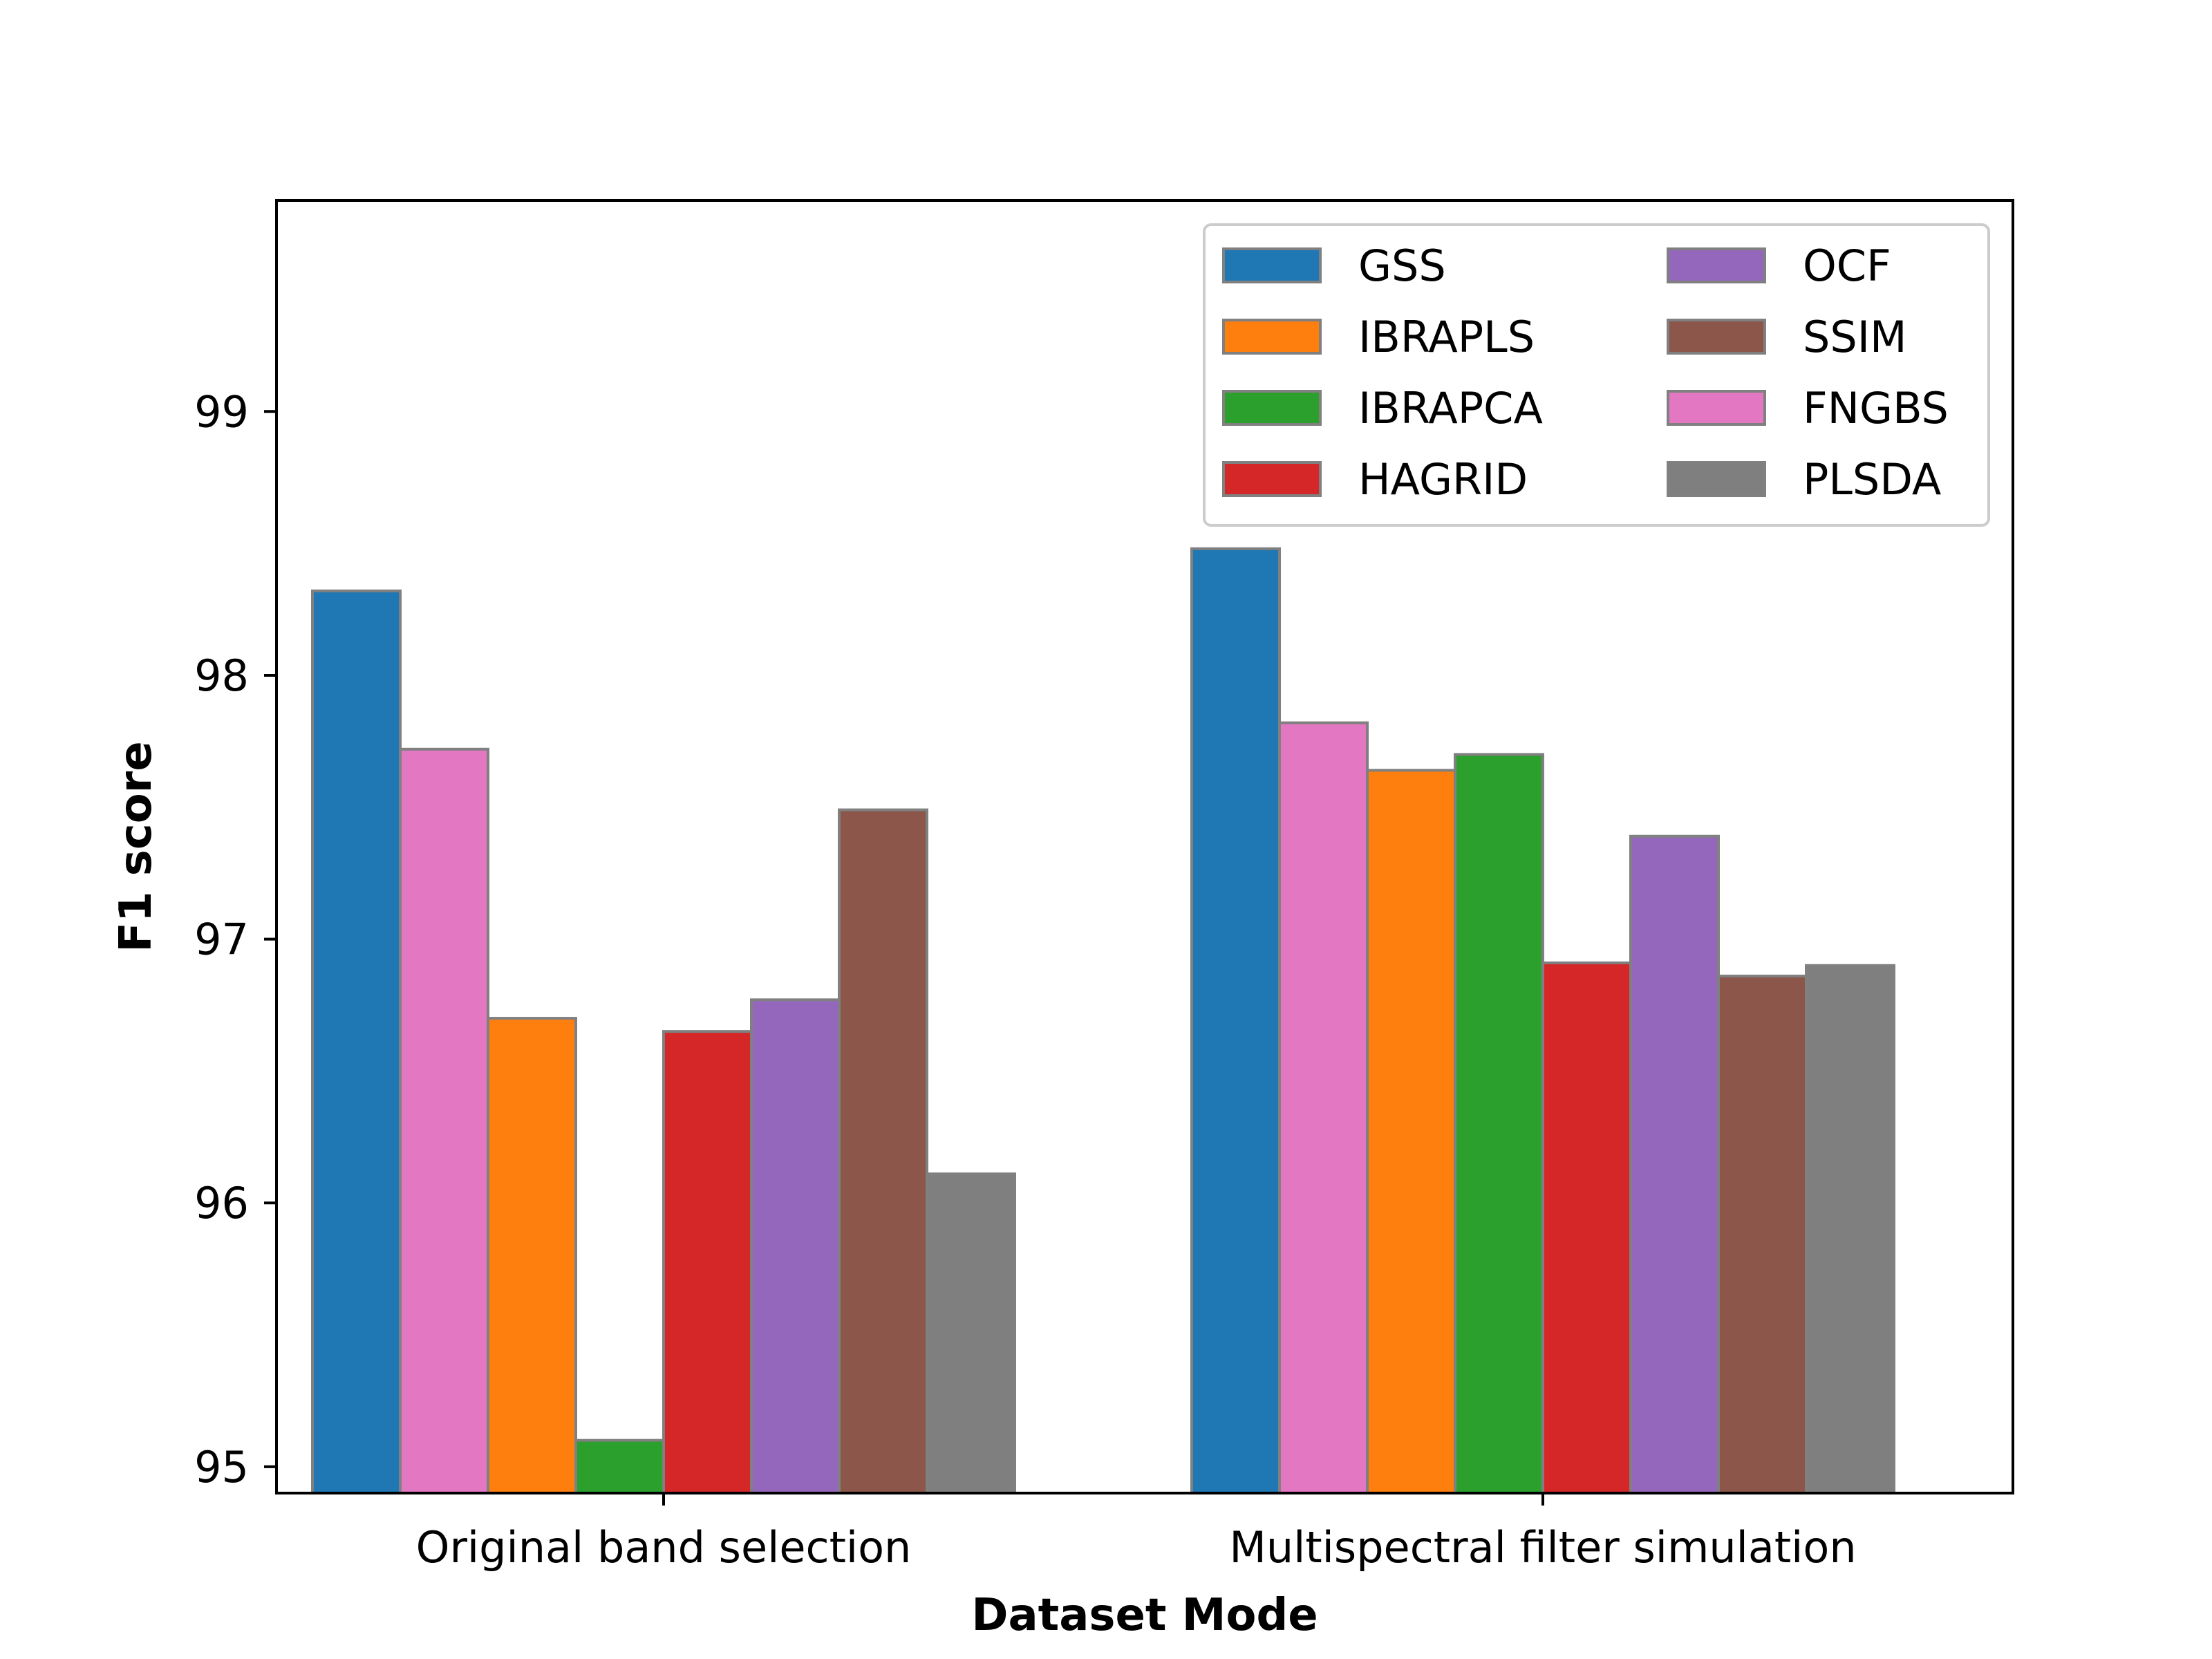  I want to click on legend-swatch-ssim, so click(1717, 337).